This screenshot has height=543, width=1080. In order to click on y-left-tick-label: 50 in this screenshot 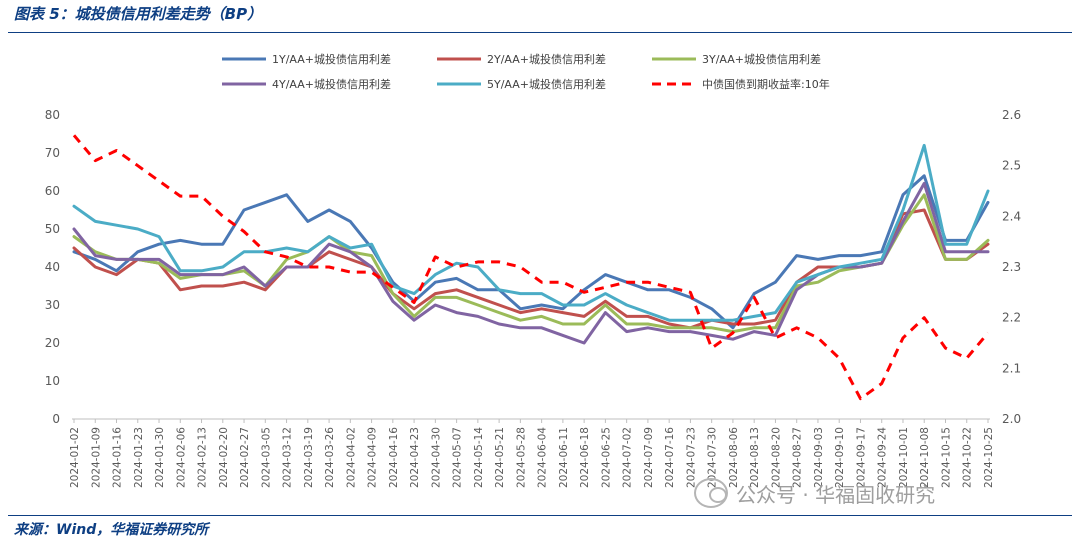, I will do `click(52, 229)`.